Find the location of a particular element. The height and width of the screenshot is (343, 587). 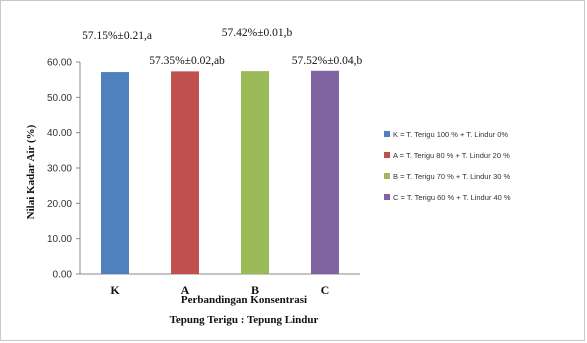

y-tick-label: 30.00 is located at coordinates (59, 169).